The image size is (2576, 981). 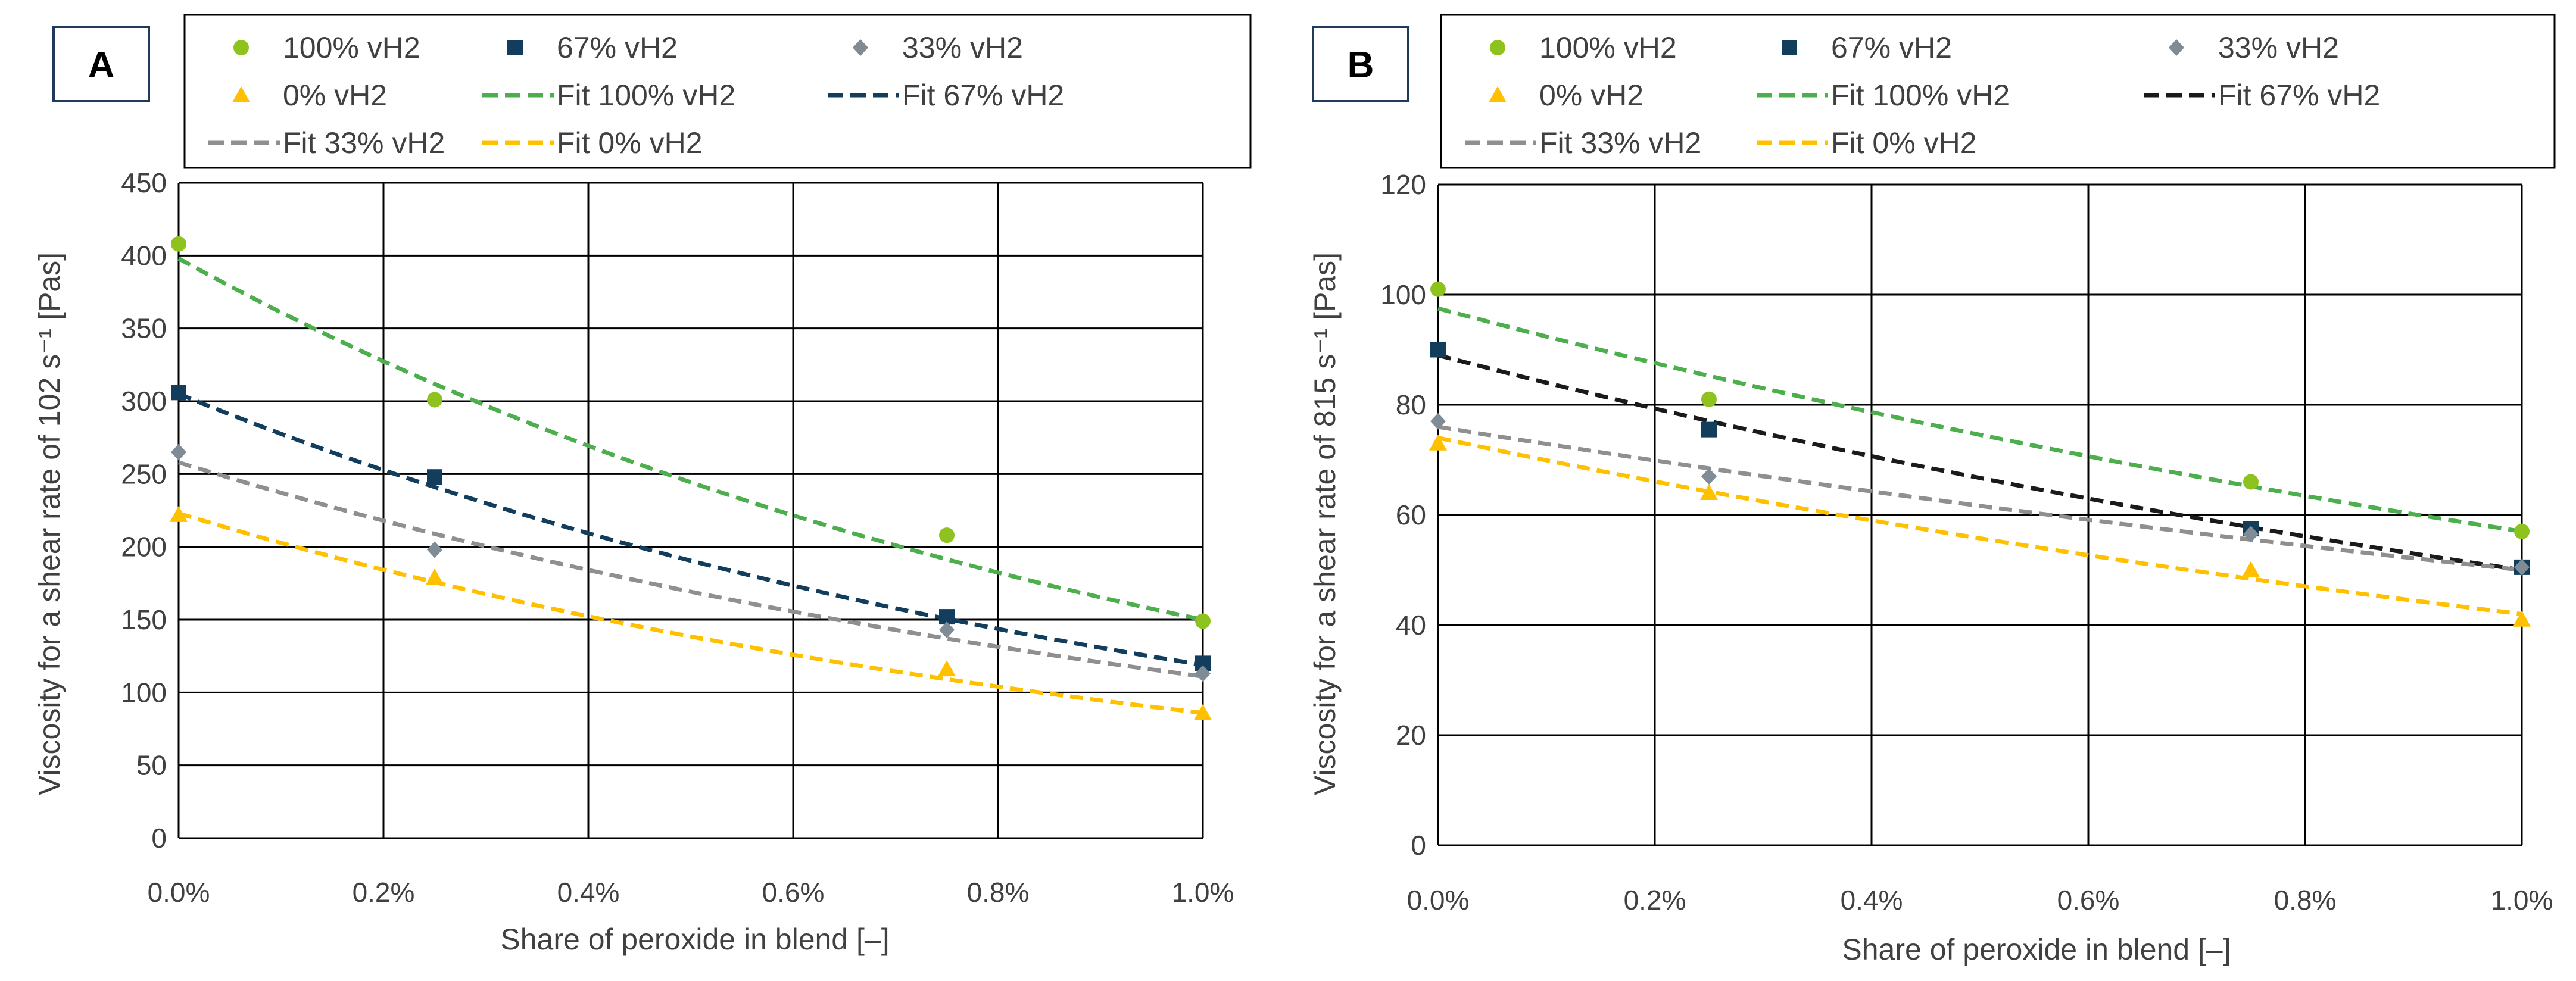 What do you see at coordinates (144, 255) in the screenshot?
I see `y-tick-label: 400` at bounding box center [144, 255].